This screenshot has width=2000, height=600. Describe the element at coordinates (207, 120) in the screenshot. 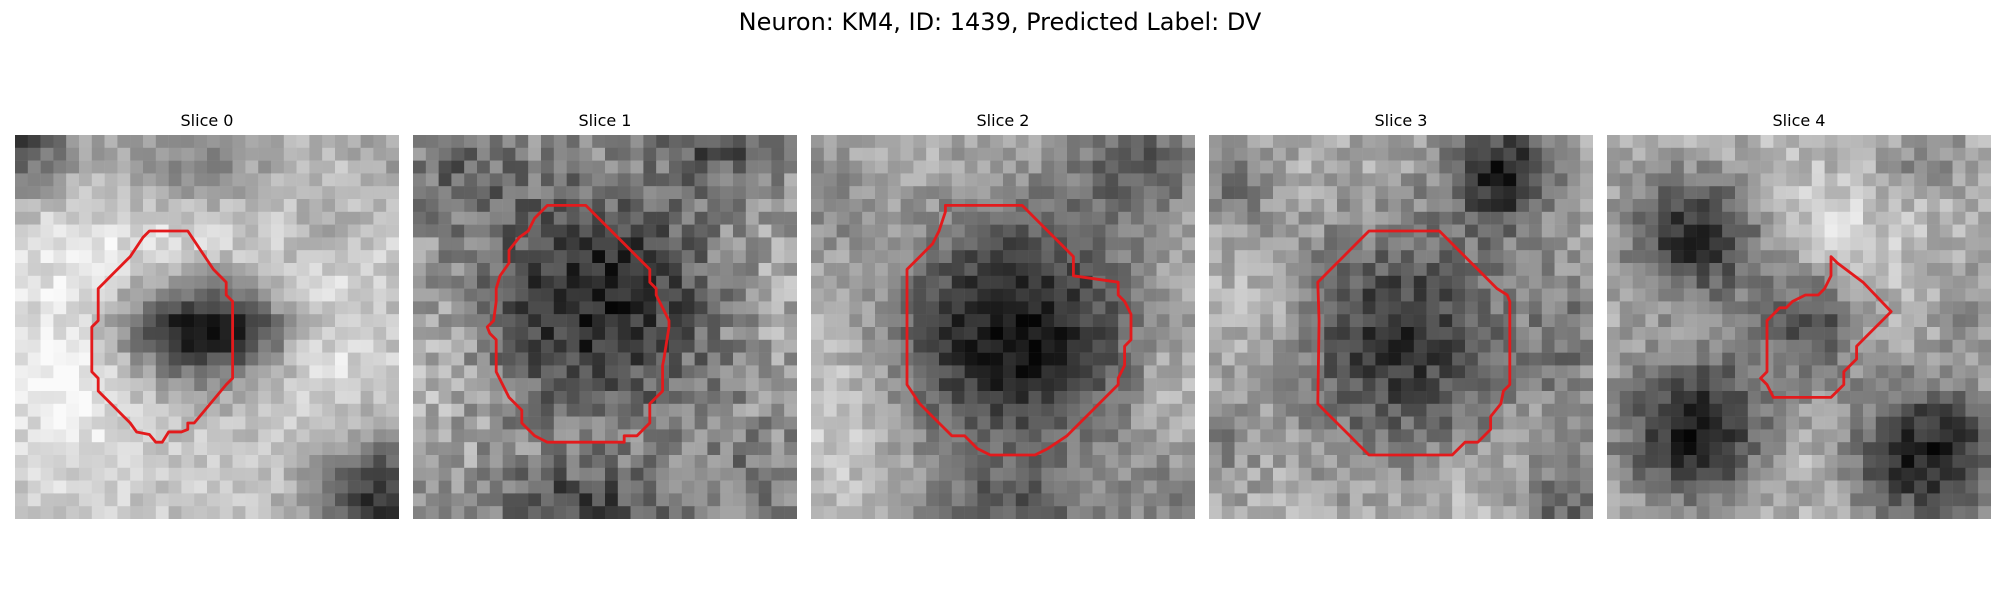

I see `slice-title: Slice 0` at that location.